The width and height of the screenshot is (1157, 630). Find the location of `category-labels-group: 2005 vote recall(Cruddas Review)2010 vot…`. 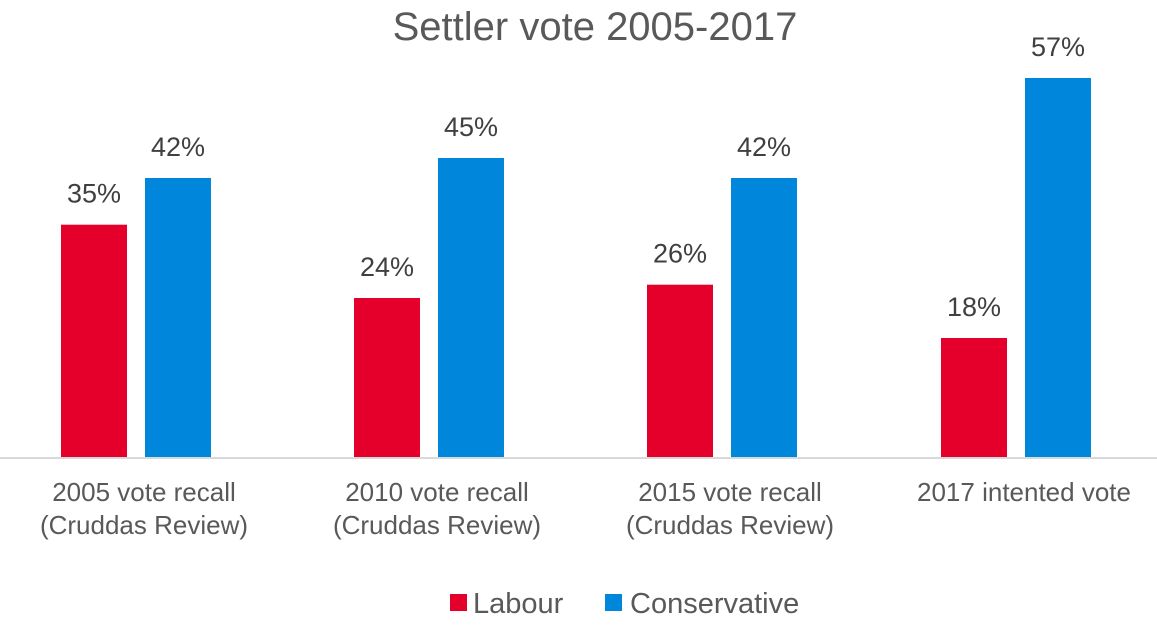

category-labels-group: 2005 vote recall(Cruddas Review)2010 vot… is located at coordinates (585, 508).